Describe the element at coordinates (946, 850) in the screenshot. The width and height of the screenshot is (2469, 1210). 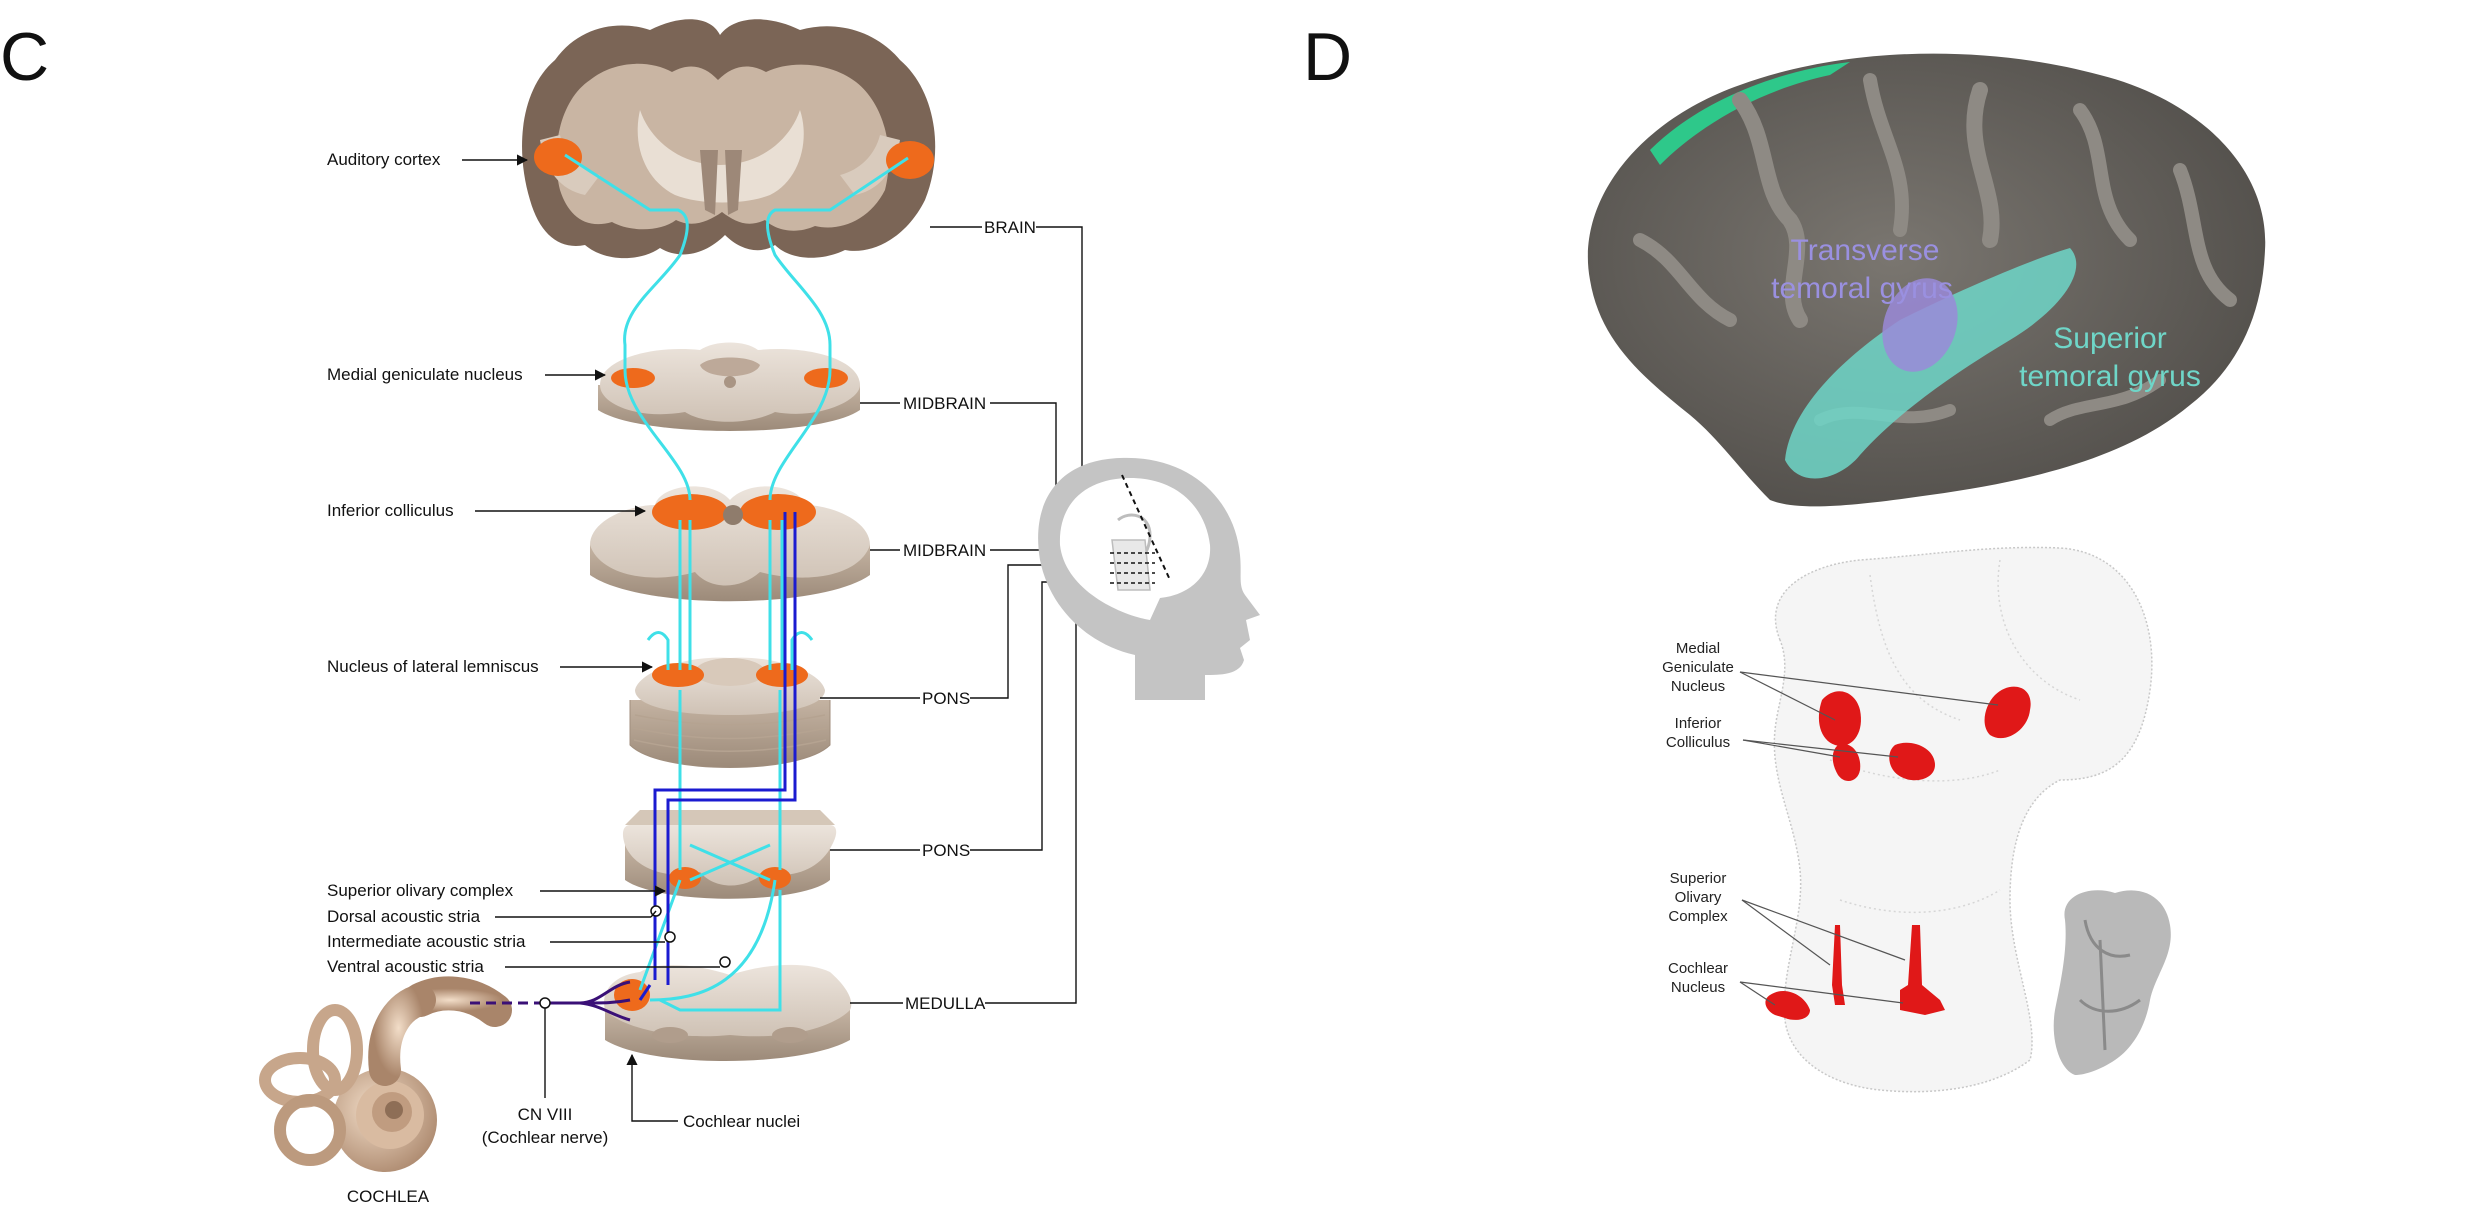
I see `label-pons-lower: PONS` at that location.